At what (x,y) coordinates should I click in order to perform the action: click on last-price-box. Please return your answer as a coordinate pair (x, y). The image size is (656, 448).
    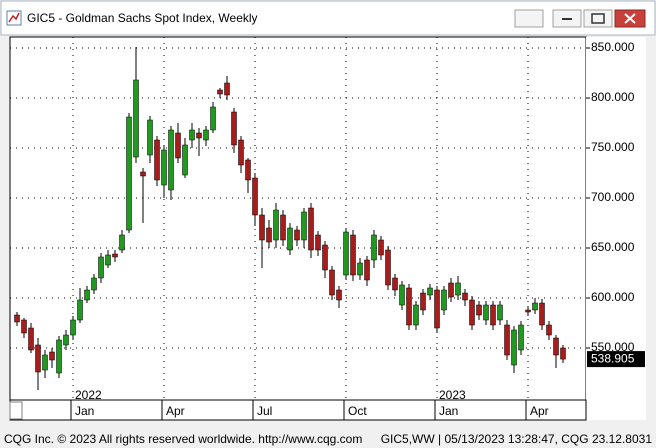
    Looking at the image, I should click on (616, 359).